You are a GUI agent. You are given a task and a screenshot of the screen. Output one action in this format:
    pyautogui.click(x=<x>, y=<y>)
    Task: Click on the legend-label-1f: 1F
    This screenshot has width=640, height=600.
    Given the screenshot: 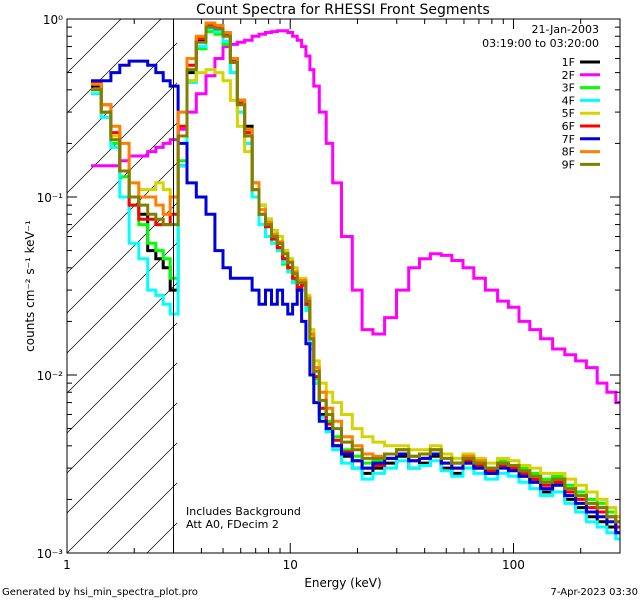 What is the action you would take?
    pyautogui.click(x=568, y=62)
    